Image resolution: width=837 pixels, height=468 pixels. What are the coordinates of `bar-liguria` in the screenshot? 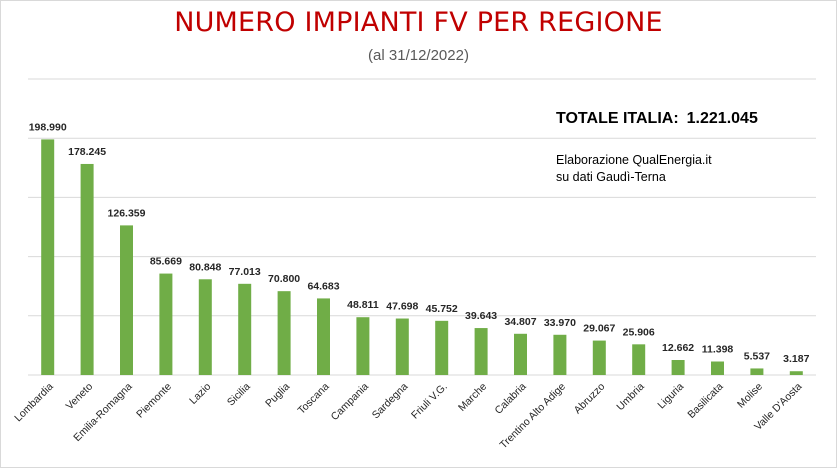 It's located at (678, 367).